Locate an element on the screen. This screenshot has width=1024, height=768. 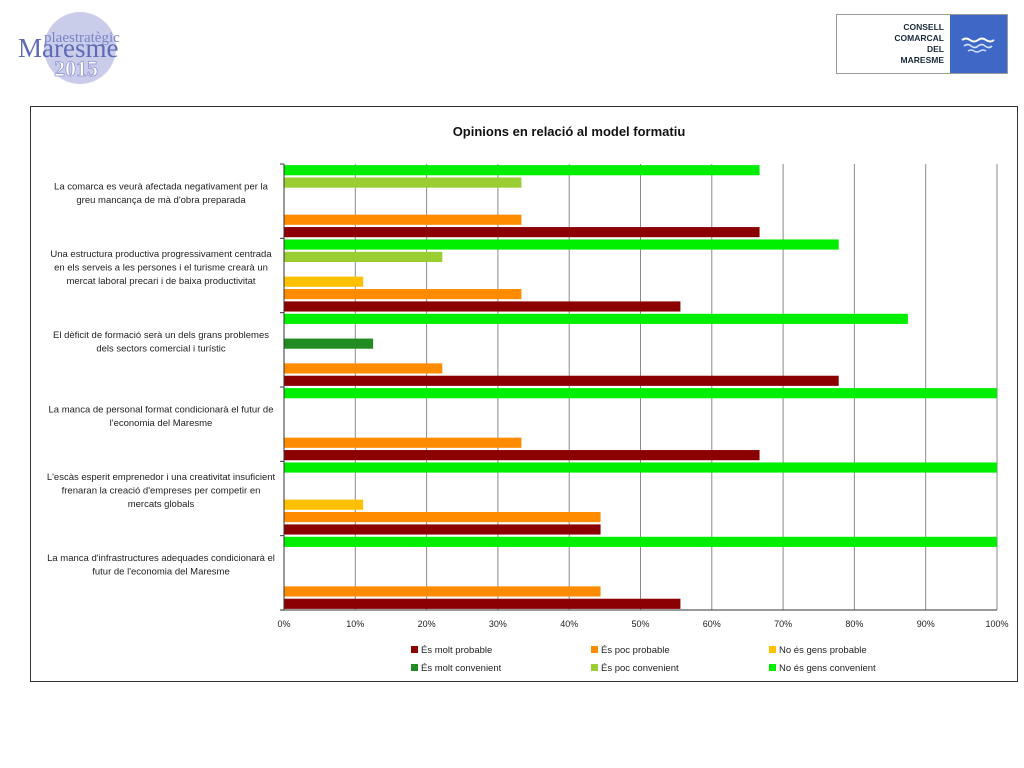
logo-line2: Maresme is located at coordinates (68, 48).